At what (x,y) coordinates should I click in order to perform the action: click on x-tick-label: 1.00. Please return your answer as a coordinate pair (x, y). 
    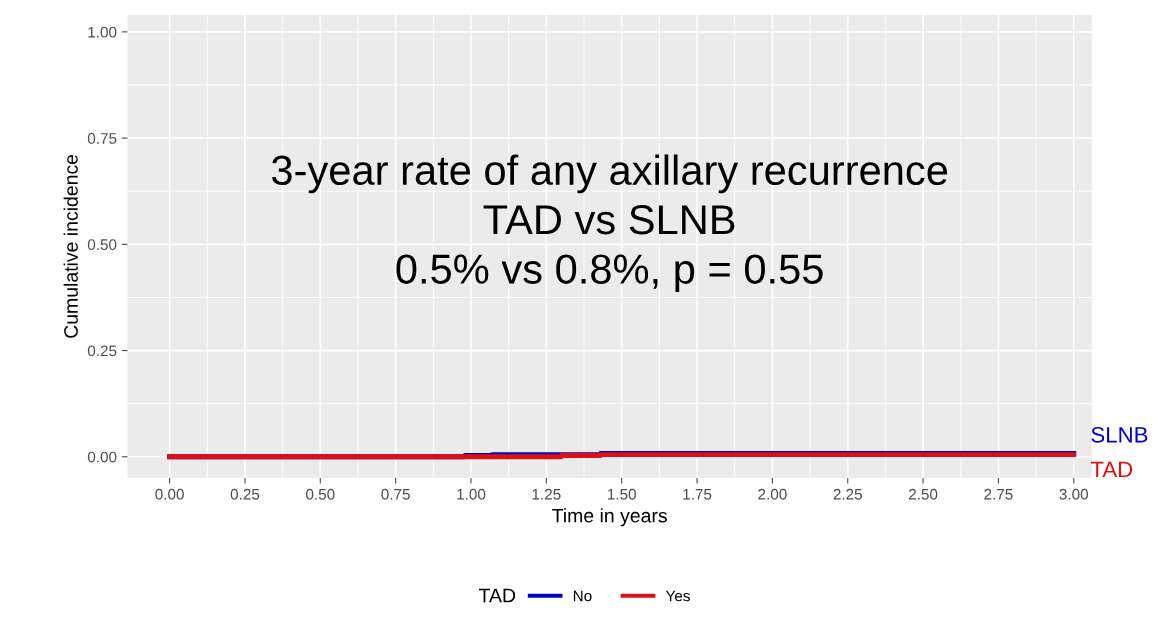
    Looking at the image, I should click on (471, 494).